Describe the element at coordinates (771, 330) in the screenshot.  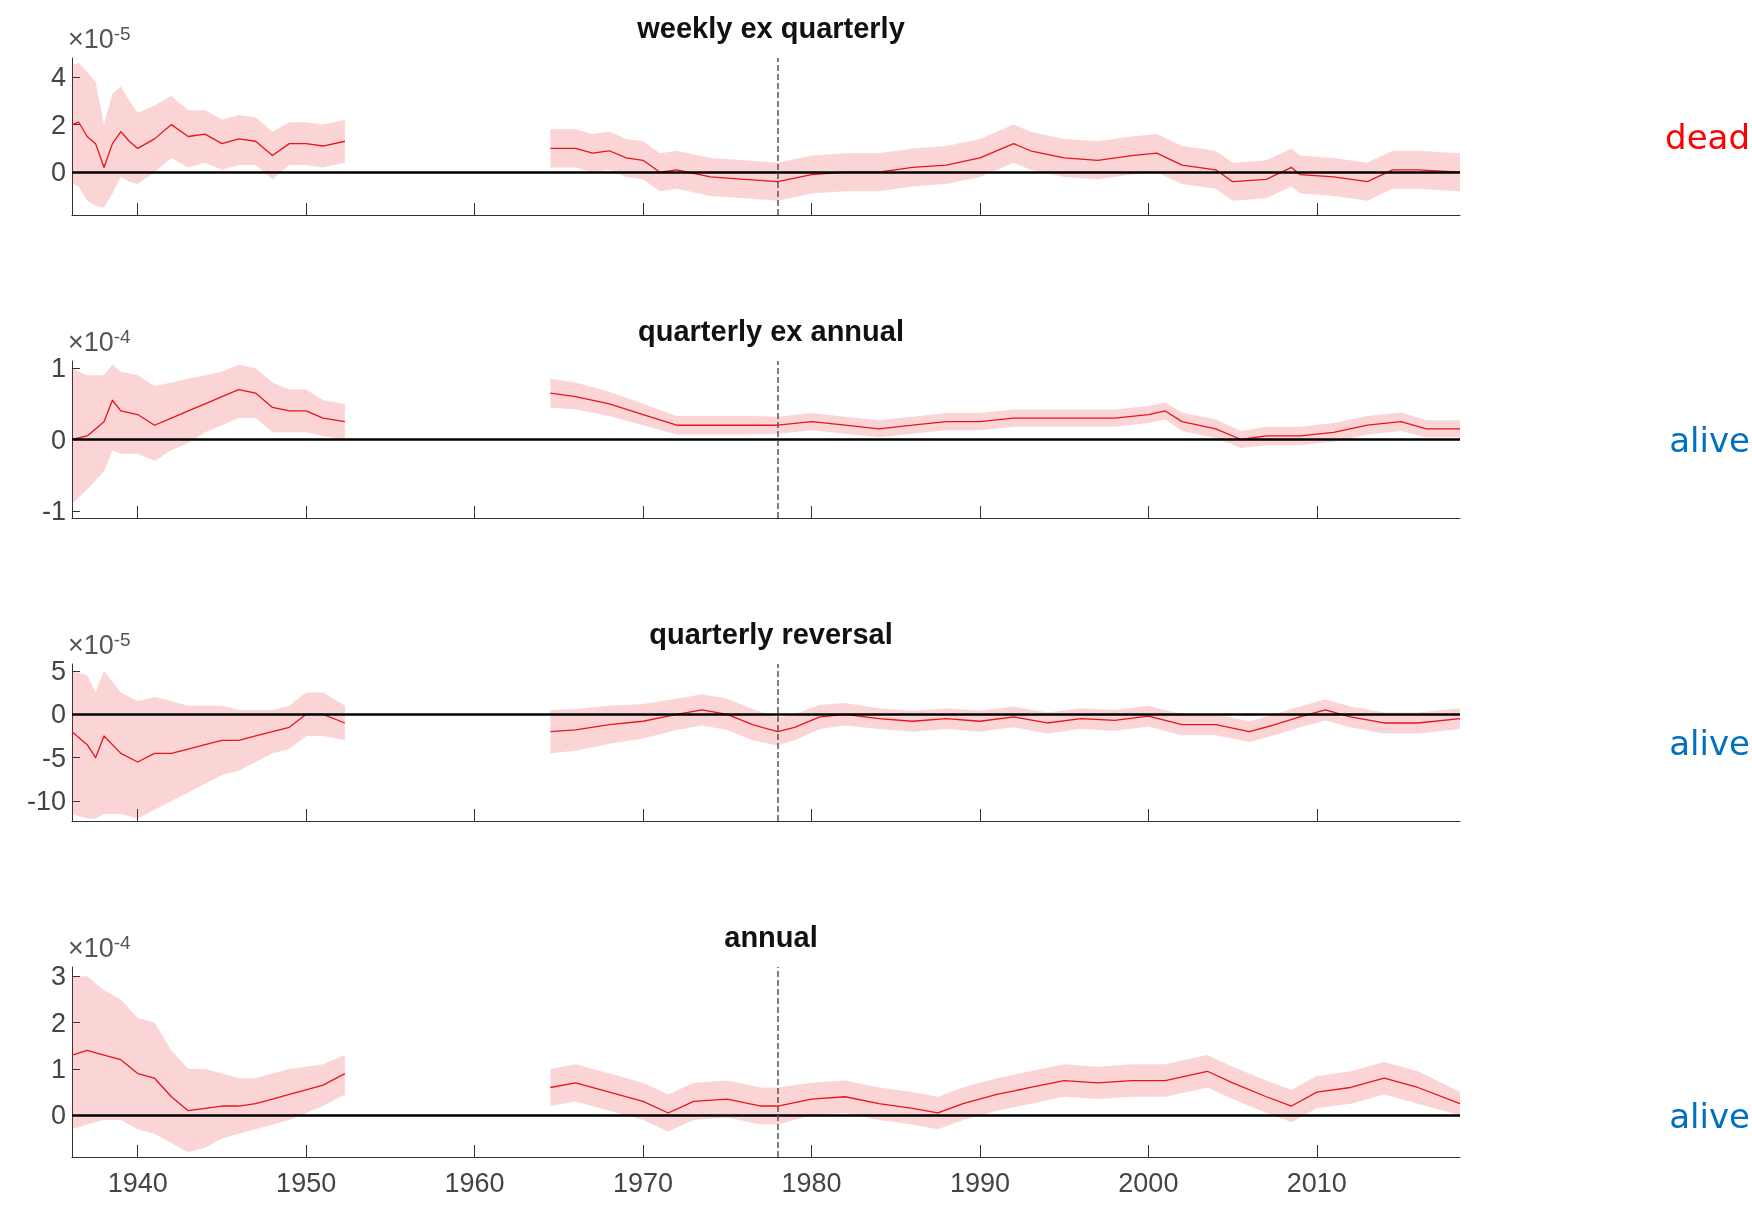
I see `chart-title: quarterly ex annual` at that location.